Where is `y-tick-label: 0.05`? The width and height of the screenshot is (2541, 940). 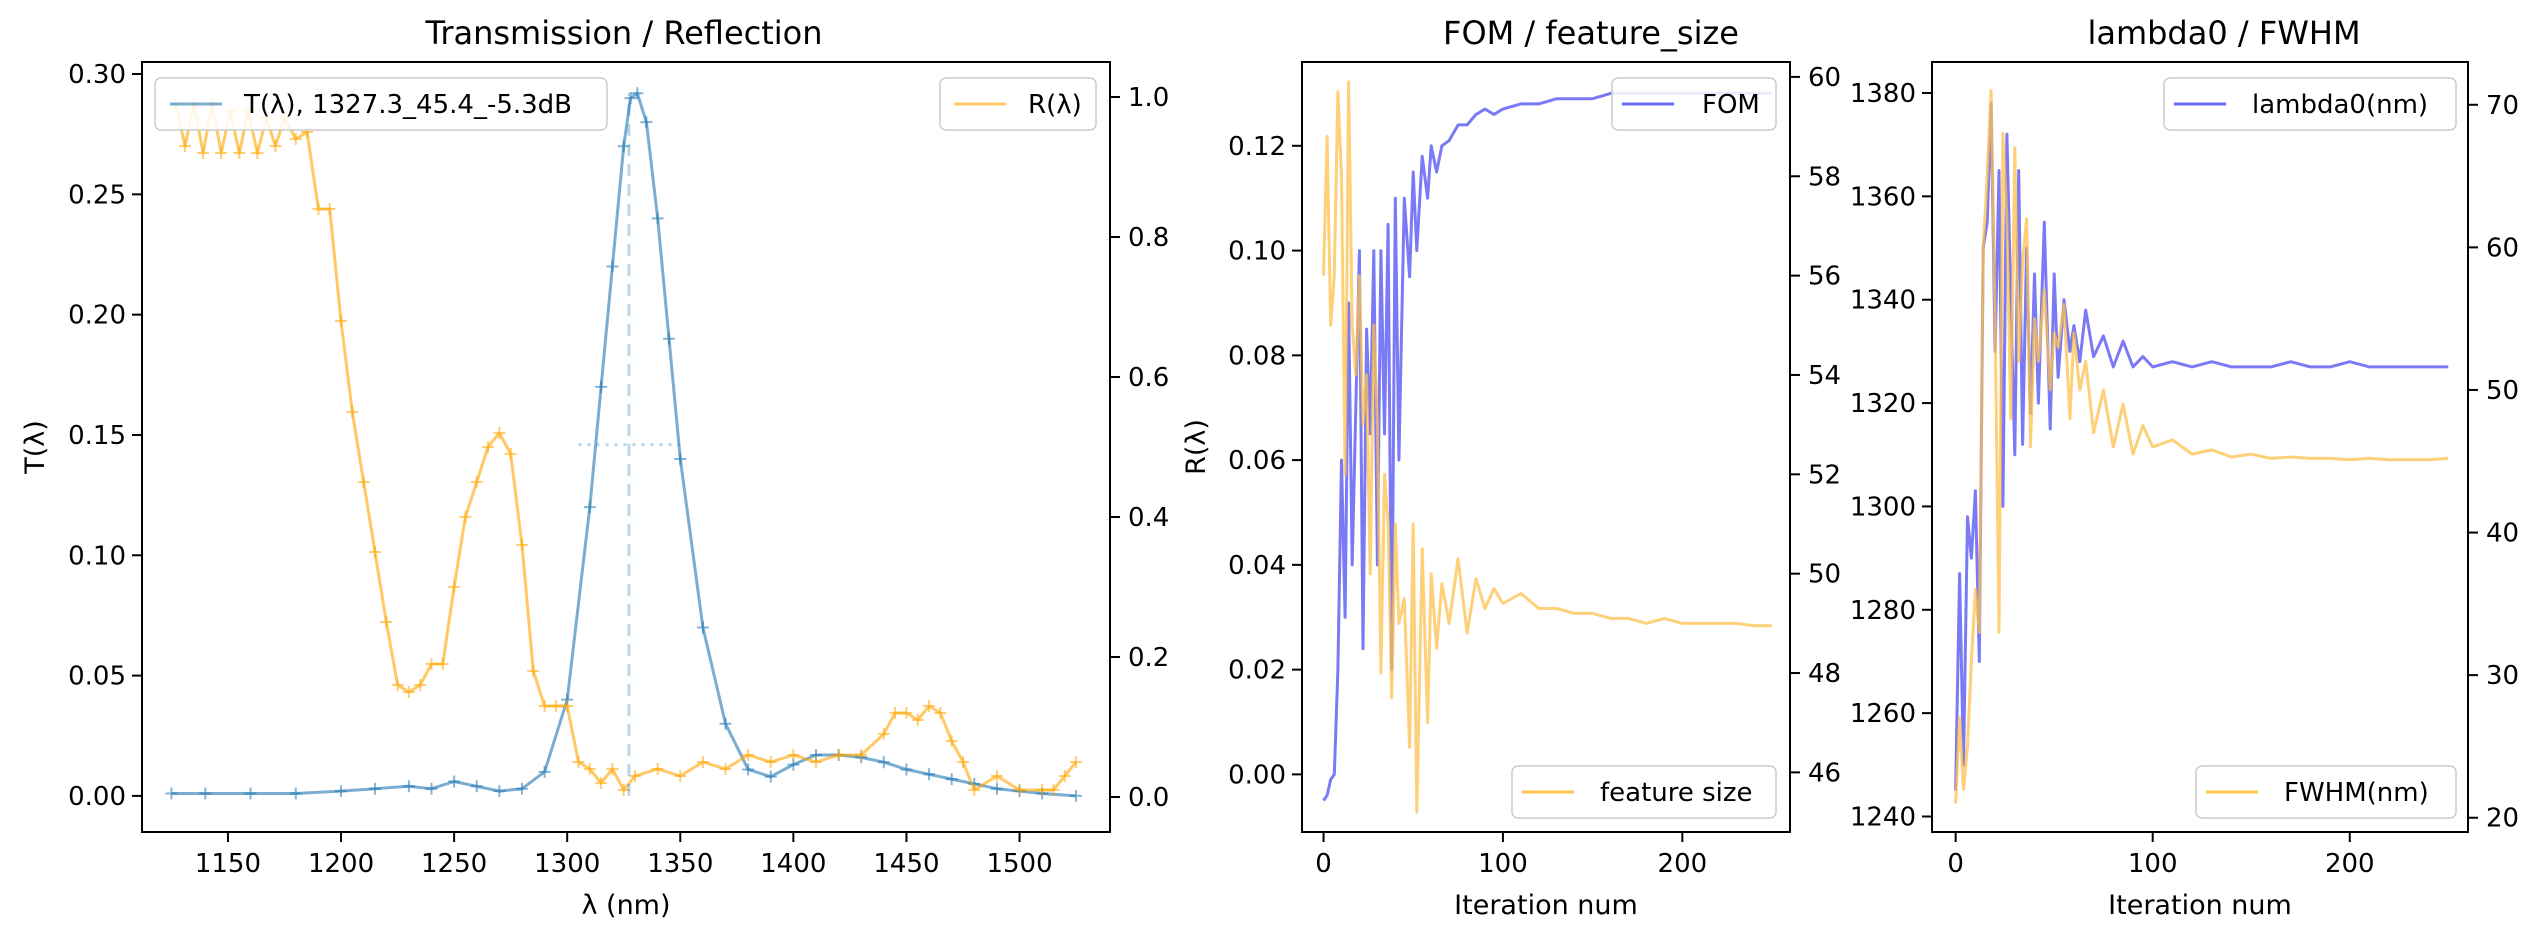
y-tick-label: 0.05 is located at coordinates (97, 677).